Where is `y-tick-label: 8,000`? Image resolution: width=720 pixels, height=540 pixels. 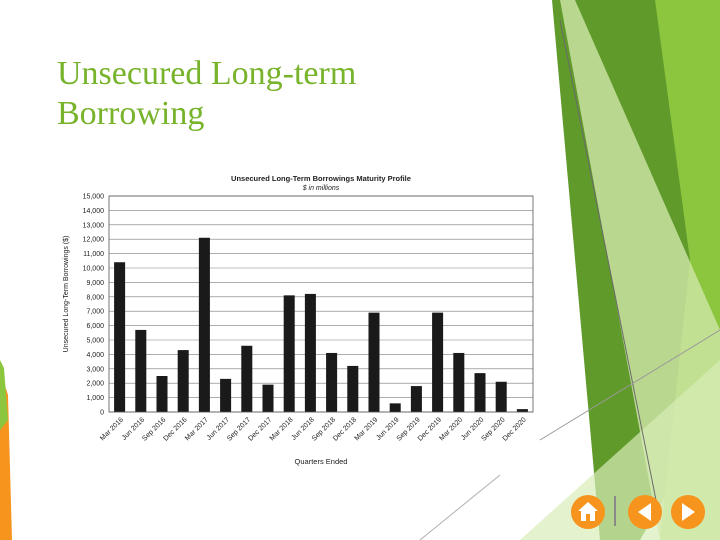
y-tick-label: 8,000 is located at coordinates (95, 297).